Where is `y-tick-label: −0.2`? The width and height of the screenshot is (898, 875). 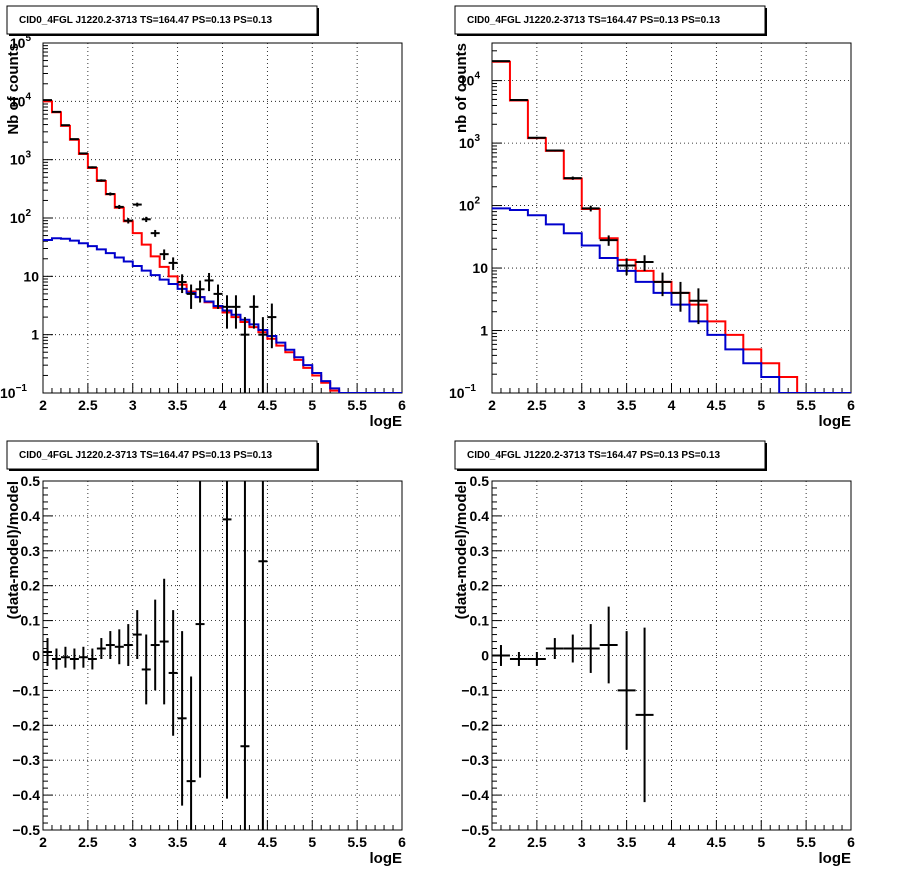
y-tick-label: −0.2 is located at coordinates (26, 725).